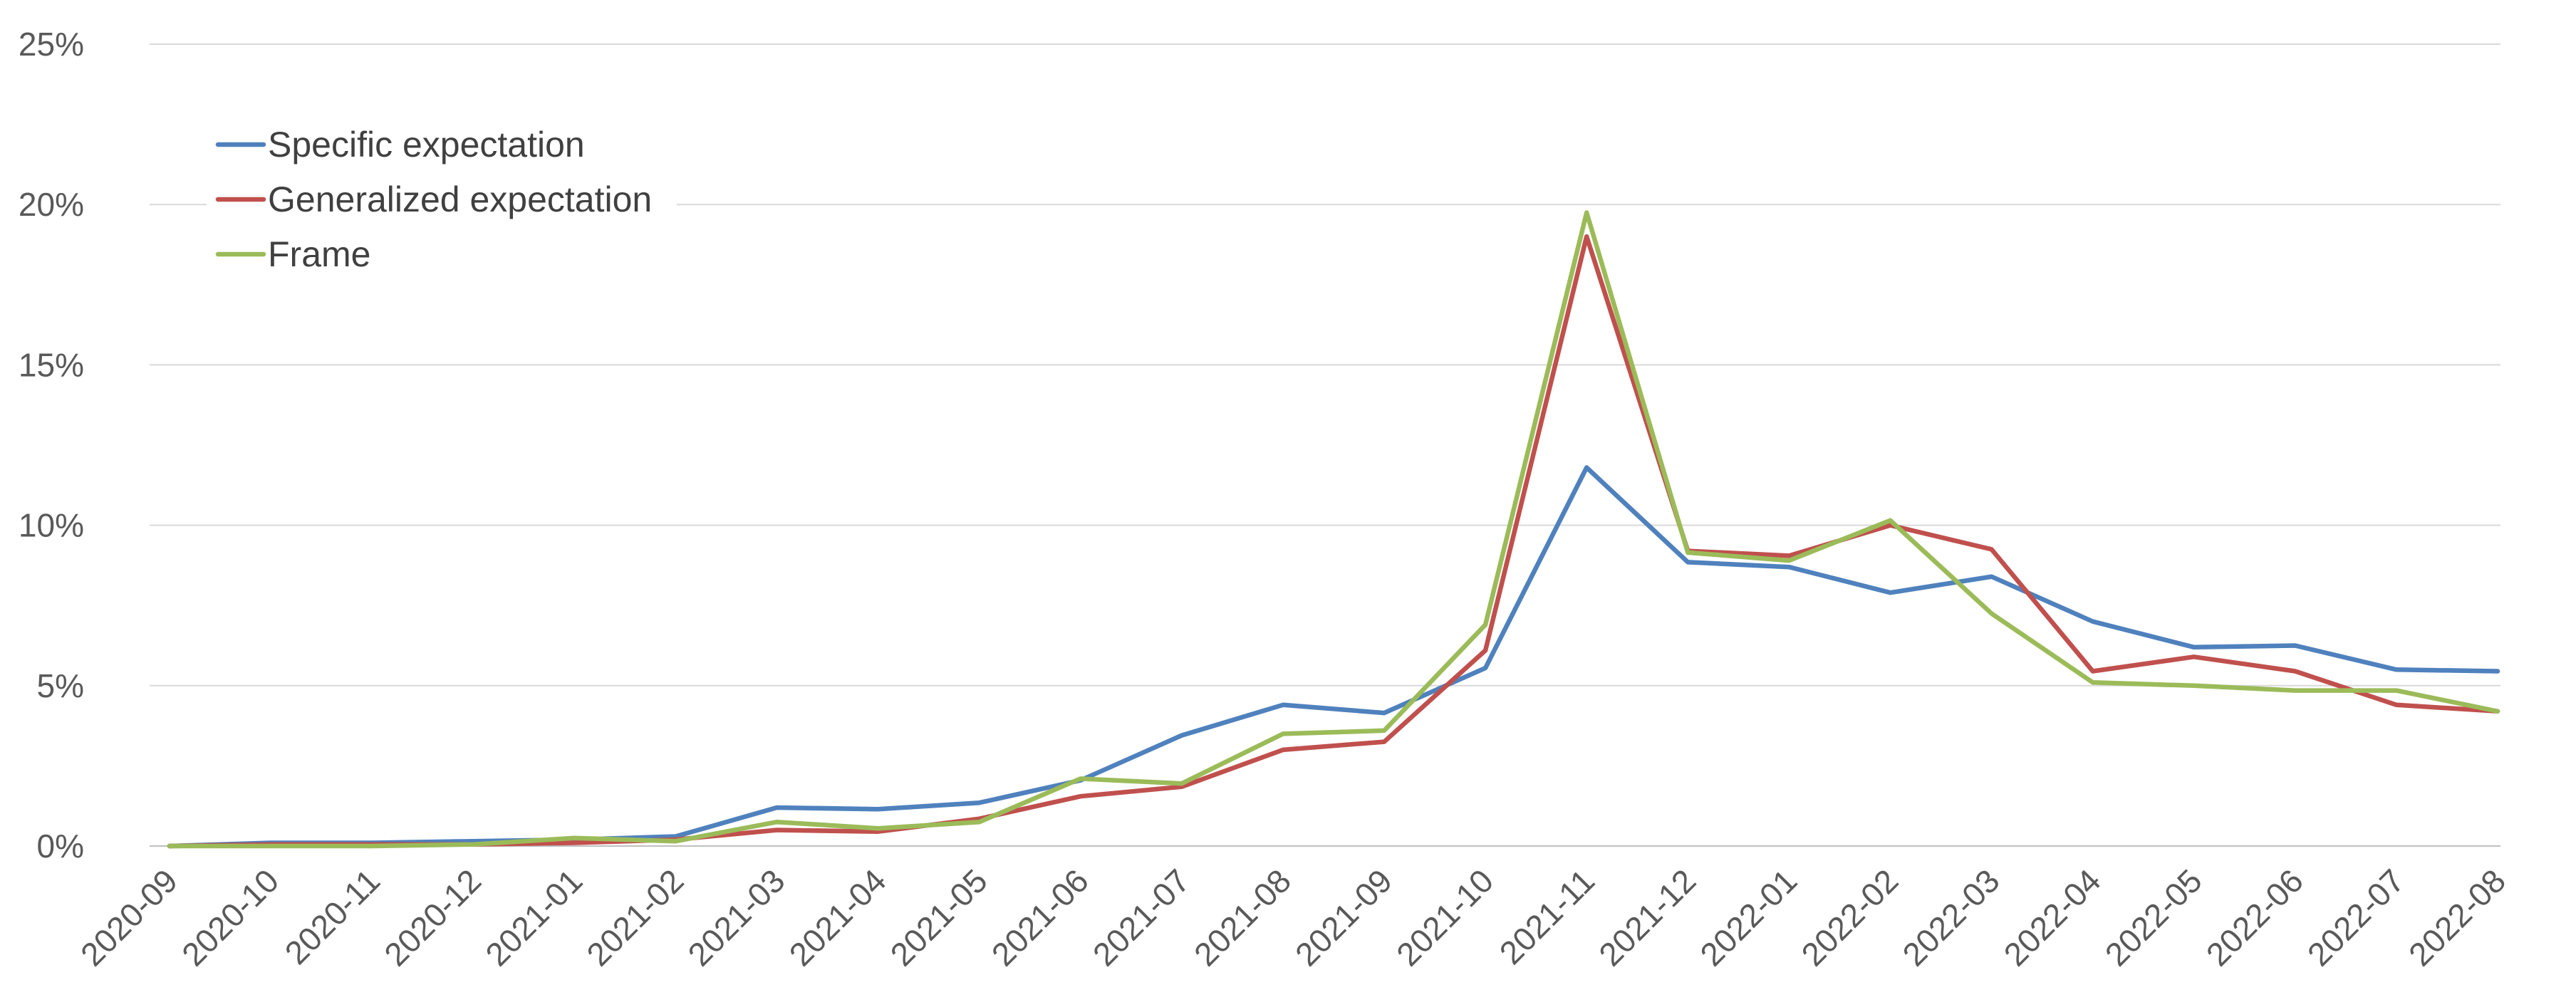 The image size is (2576, 1002). Describe the element at coordinates (2254, 917) in the screenshot. I see `x-tick-label: 2022-06` at that location.